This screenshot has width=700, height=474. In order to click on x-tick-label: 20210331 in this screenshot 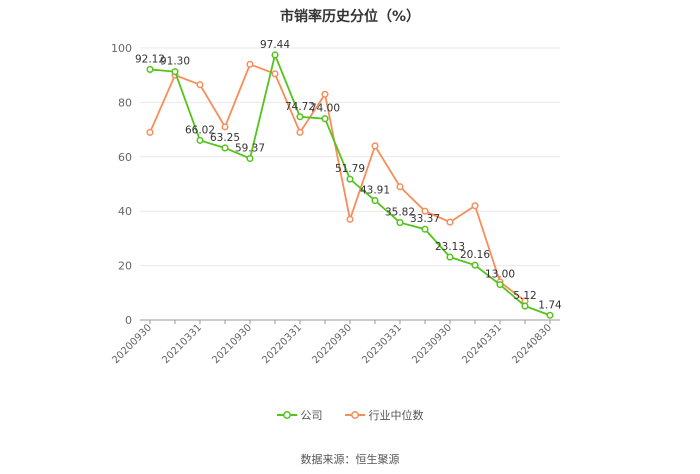, I will do `click(182, 344)`.